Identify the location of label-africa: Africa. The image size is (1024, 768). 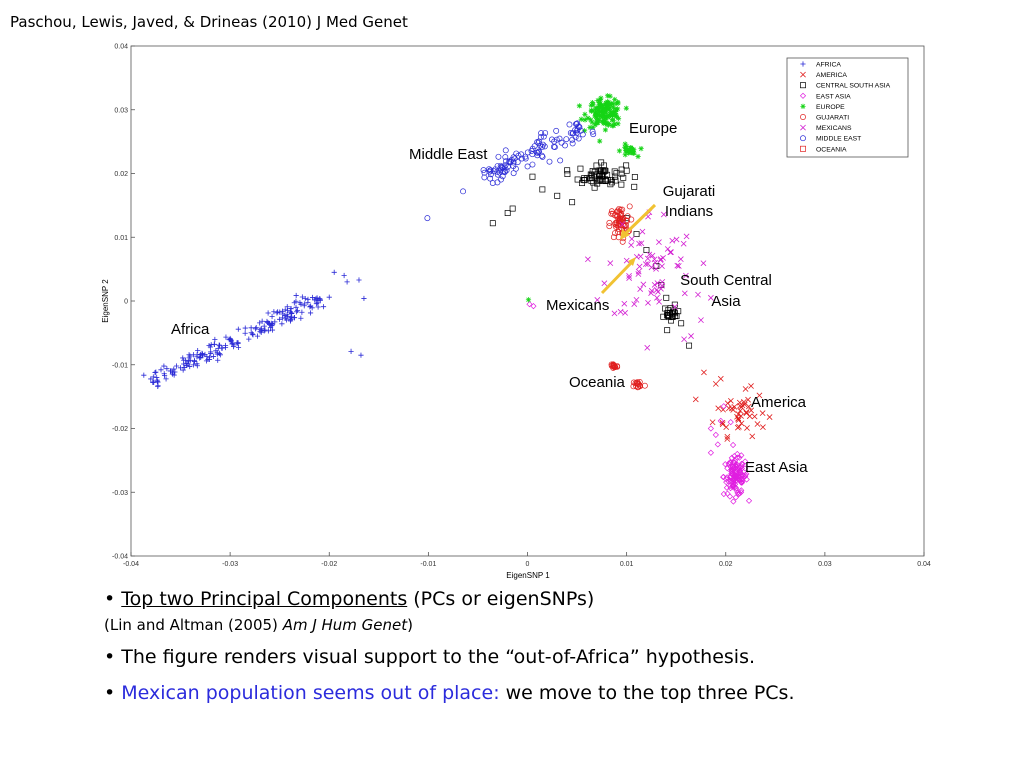
(190, 329).